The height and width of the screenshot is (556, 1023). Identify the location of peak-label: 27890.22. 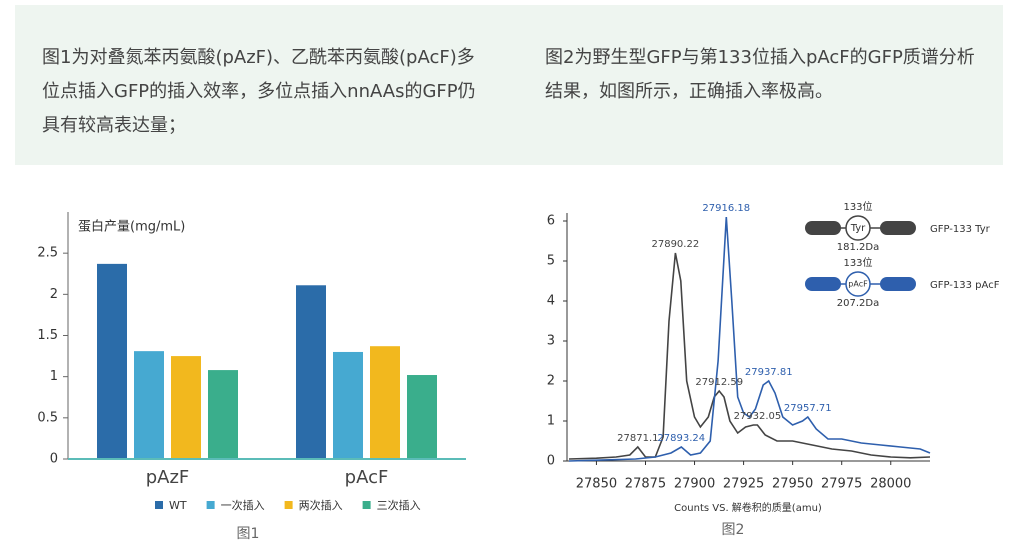
(675, 244).